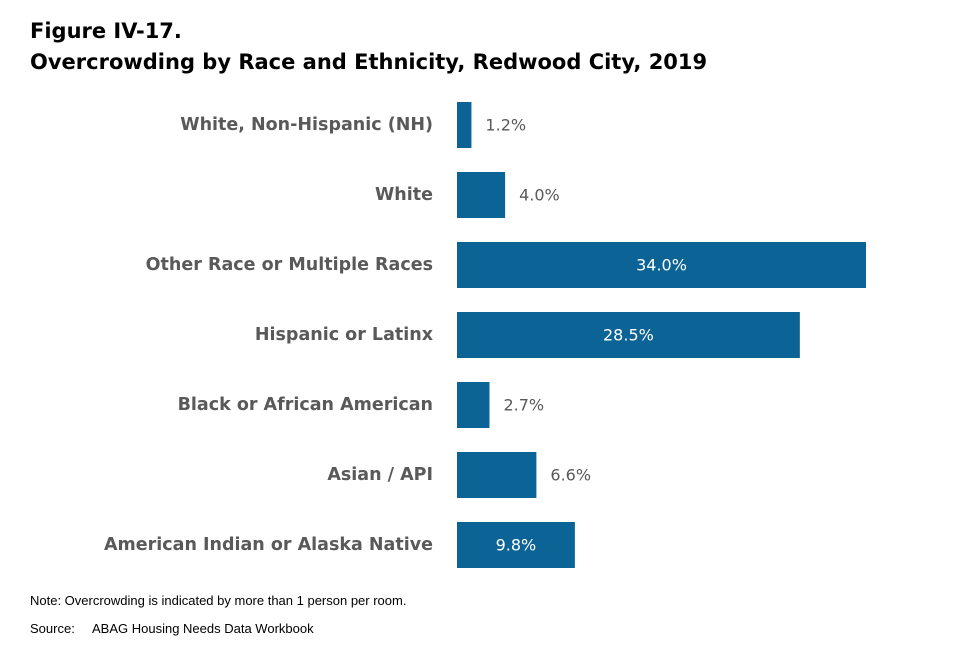  What do you see at coordinates (52, 628) in the screenshot?
I see `source-label: Source:` at bounding box center [52, 628].